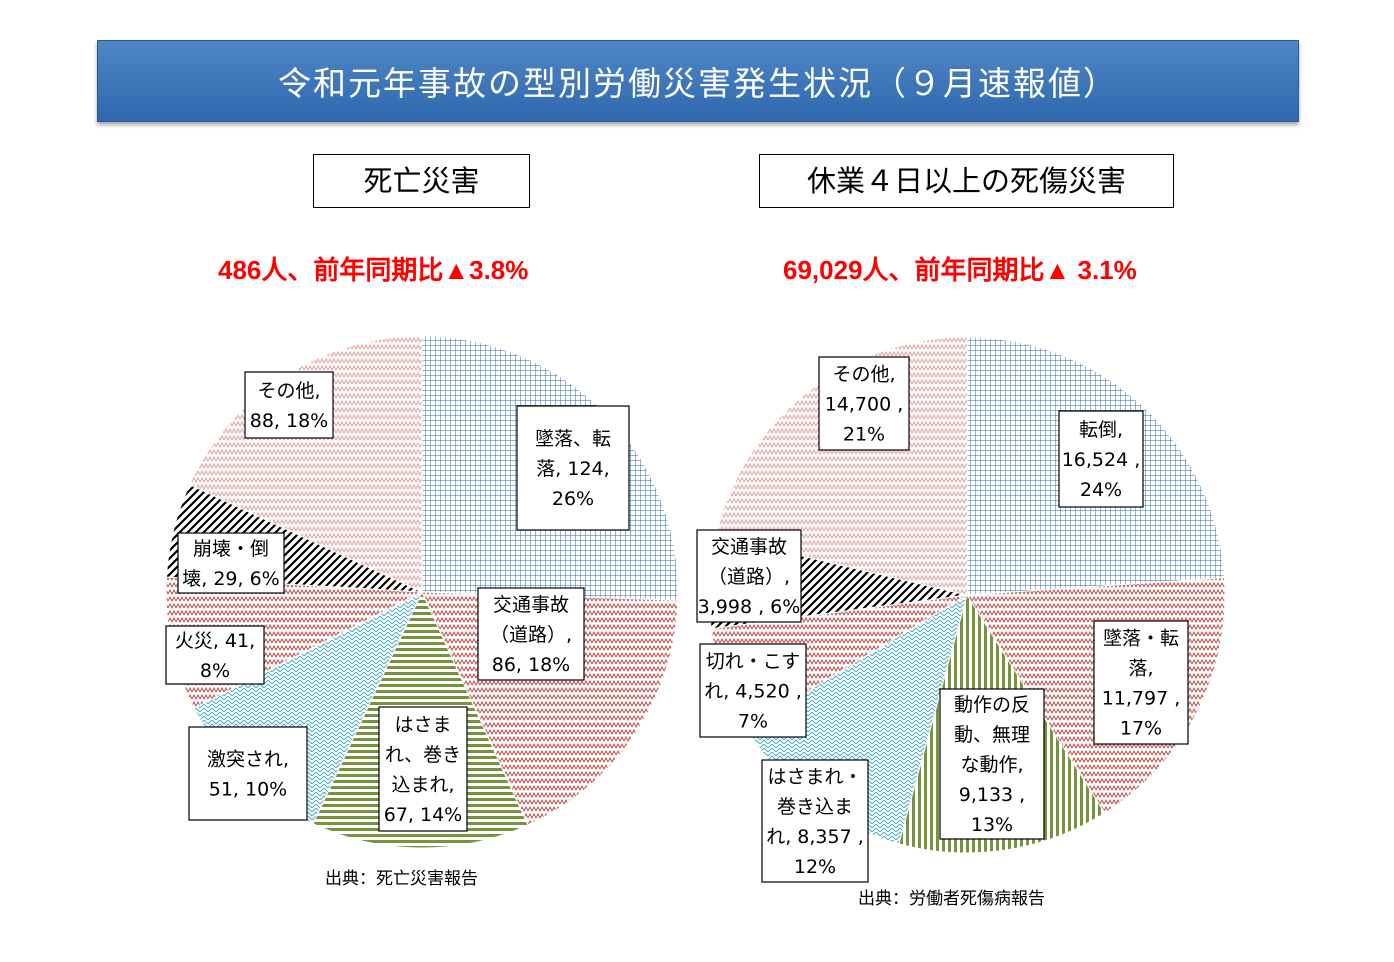 This screenshot has width=1394, height=962. What do you see at coordinates (753, 662) in the screenshot?
I see `pie2-data-label-切れ-こすれ-line1: 切れ・こす` at bounding box center [753, 662].